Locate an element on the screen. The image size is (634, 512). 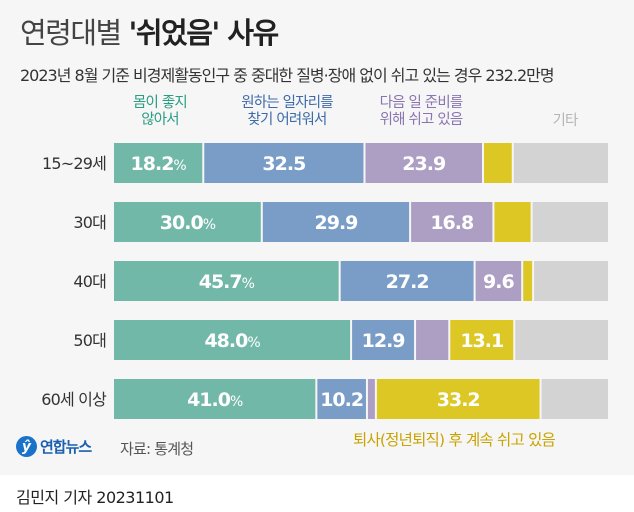
data-label: 12.9 is located at coordinates (383, 341).